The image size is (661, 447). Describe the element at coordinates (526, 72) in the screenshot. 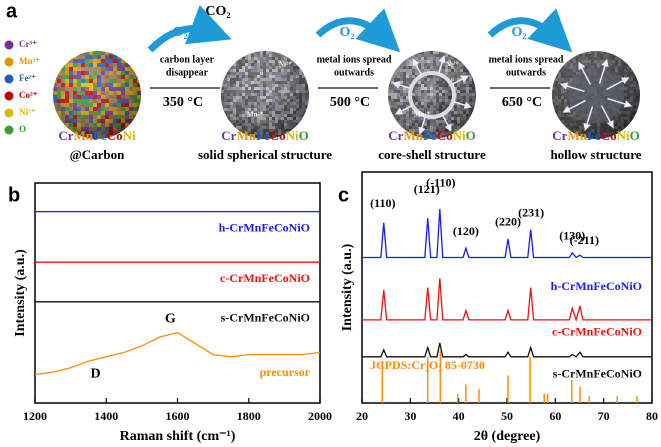

I see `step-note: outwards` at that location.